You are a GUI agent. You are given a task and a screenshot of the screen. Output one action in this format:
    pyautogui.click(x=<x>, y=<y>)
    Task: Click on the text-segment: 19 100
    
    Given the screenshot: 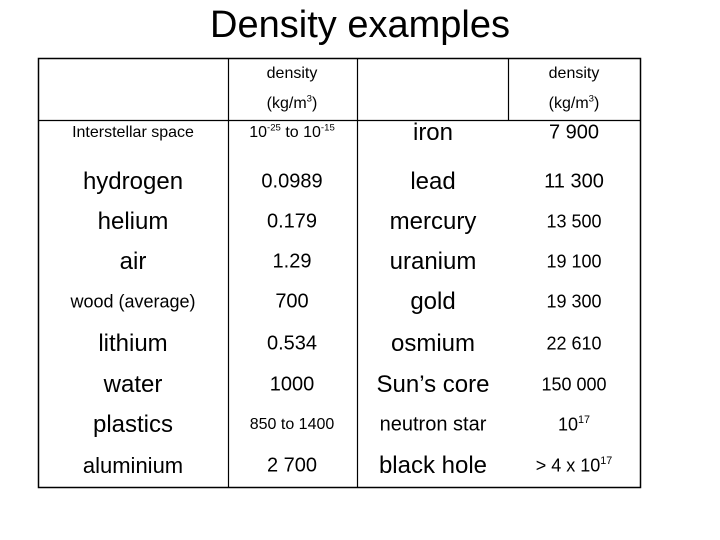 What is the action you would take?
    pyautogui.click(x=574, y=261)
    